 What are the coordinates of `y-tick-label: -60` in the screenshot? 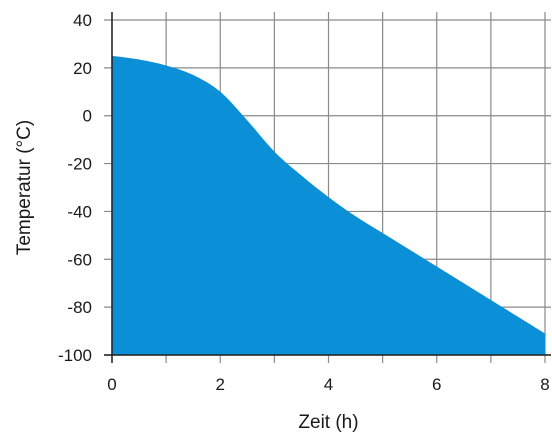 It's located at (79, 259).